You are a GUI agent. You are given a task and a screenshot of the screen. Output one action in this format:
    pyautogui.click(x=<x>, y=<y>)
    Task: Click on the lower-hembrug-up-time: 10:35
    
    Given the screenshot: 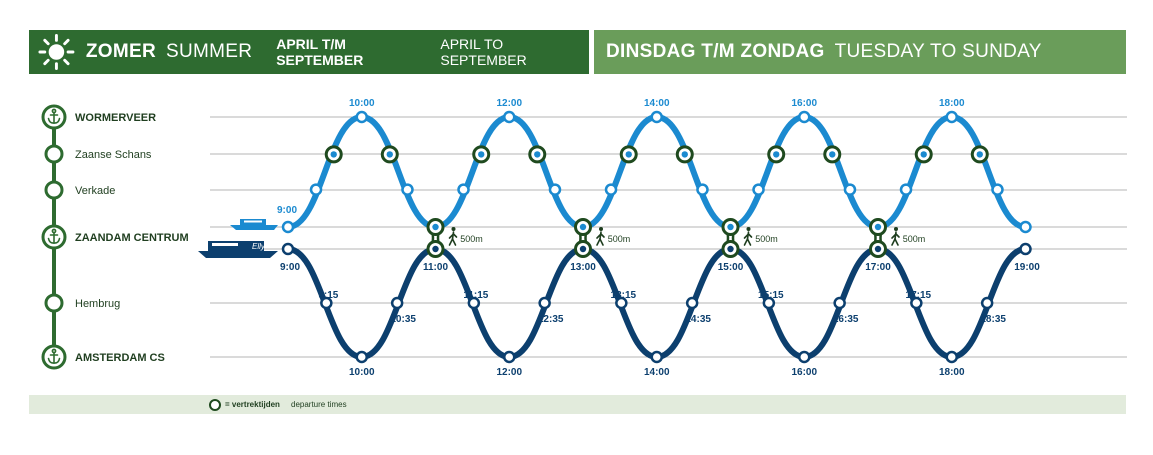 What is the action you would take?
    pyautogui.click(x=403, y=319)
    